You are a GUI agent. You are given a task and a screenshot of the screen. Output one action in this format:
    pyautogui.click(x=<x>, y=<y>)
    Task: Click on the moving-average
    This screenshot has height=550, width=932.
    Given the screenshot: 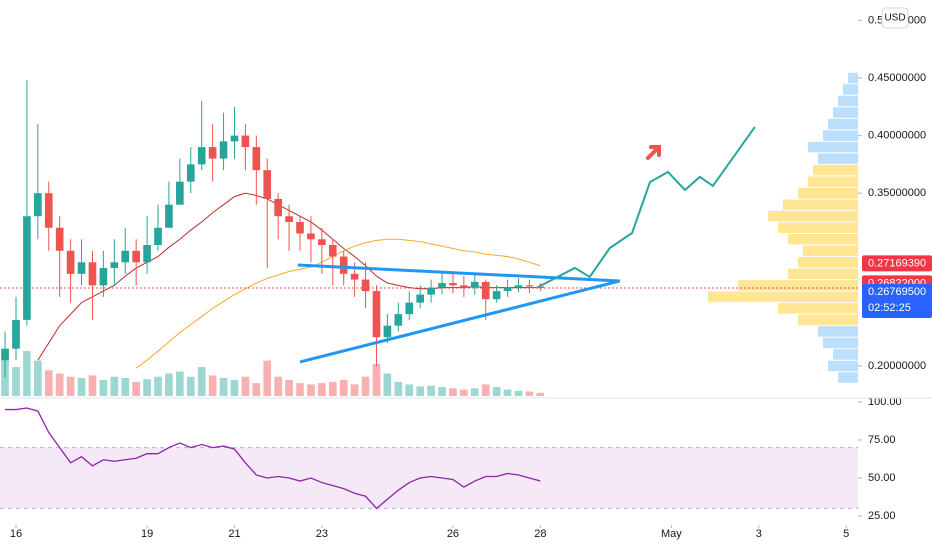 What is the action you would take?
    pyautogui.click(x=338, y=303)
    